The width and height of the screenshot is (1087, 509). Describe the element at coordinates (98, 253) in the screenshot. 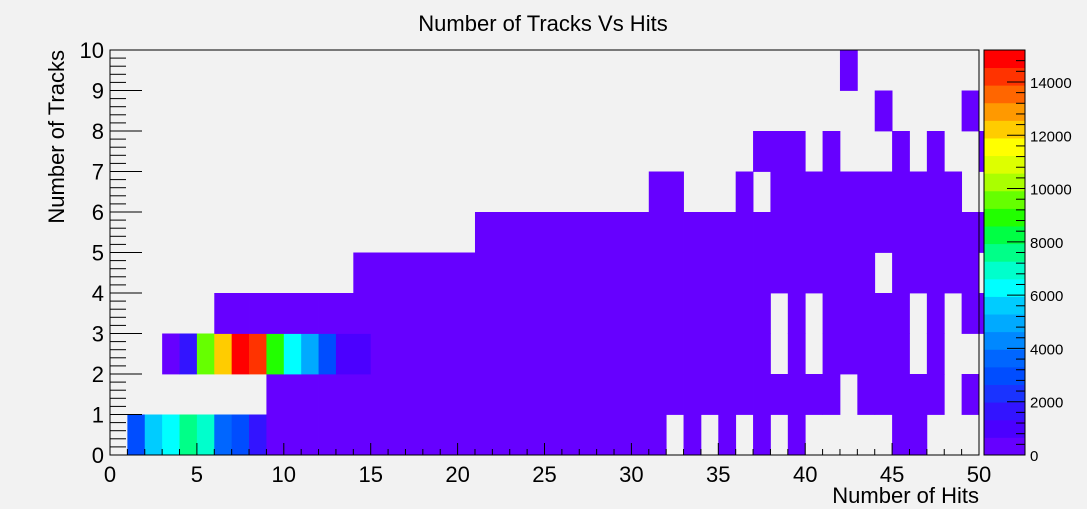

I see `y-tick-label: 5` at that location.